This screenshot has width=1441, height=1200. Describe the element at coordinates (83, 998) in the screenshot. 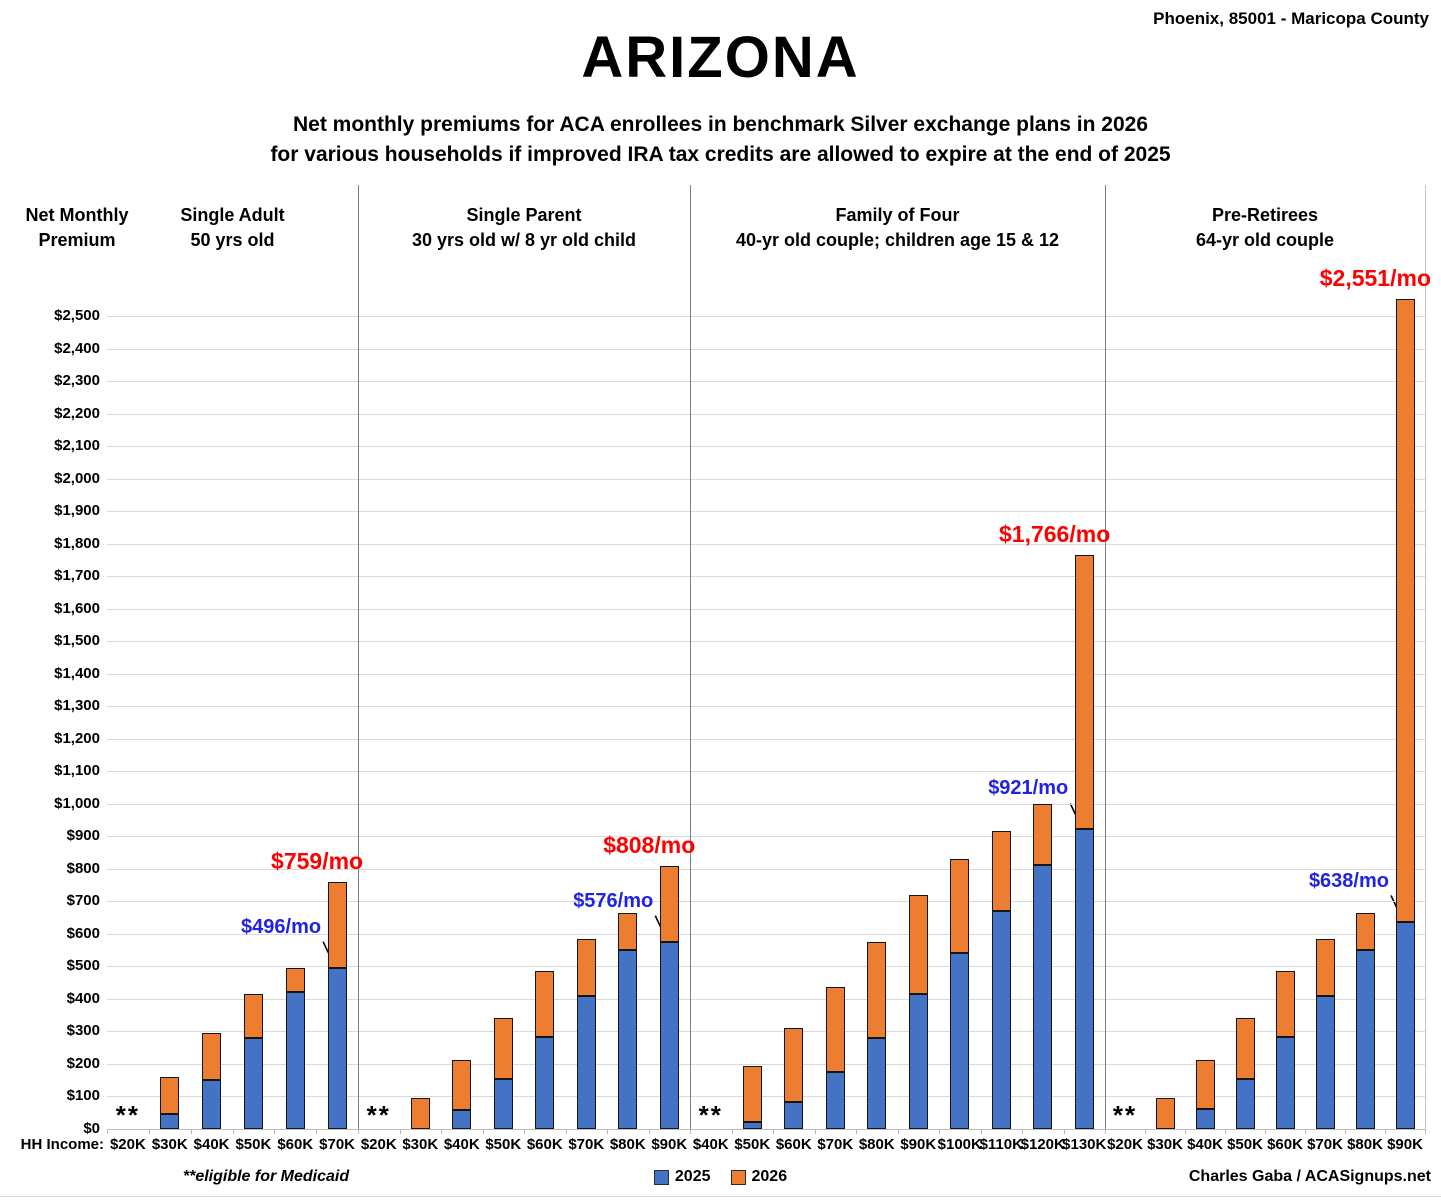

I see `y-axis-label: $400` at that location.